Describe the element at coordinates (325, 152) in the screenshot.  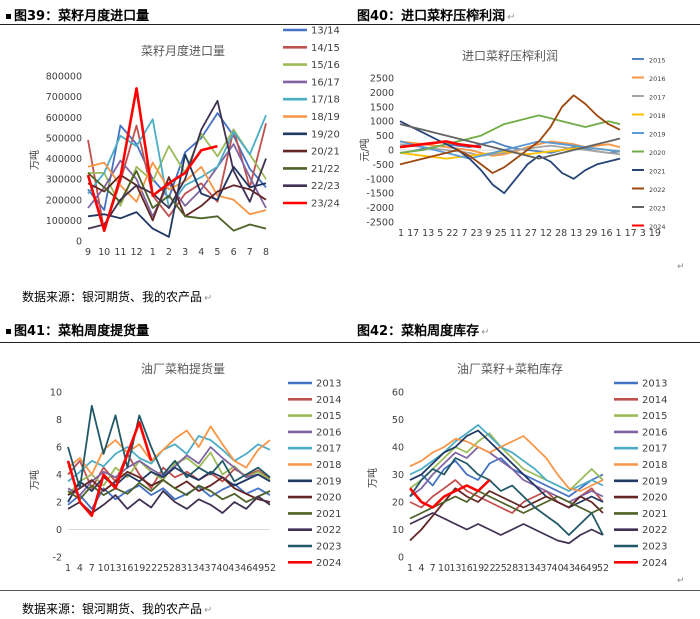
I see `c39-legend-label: 20/21` at that location.